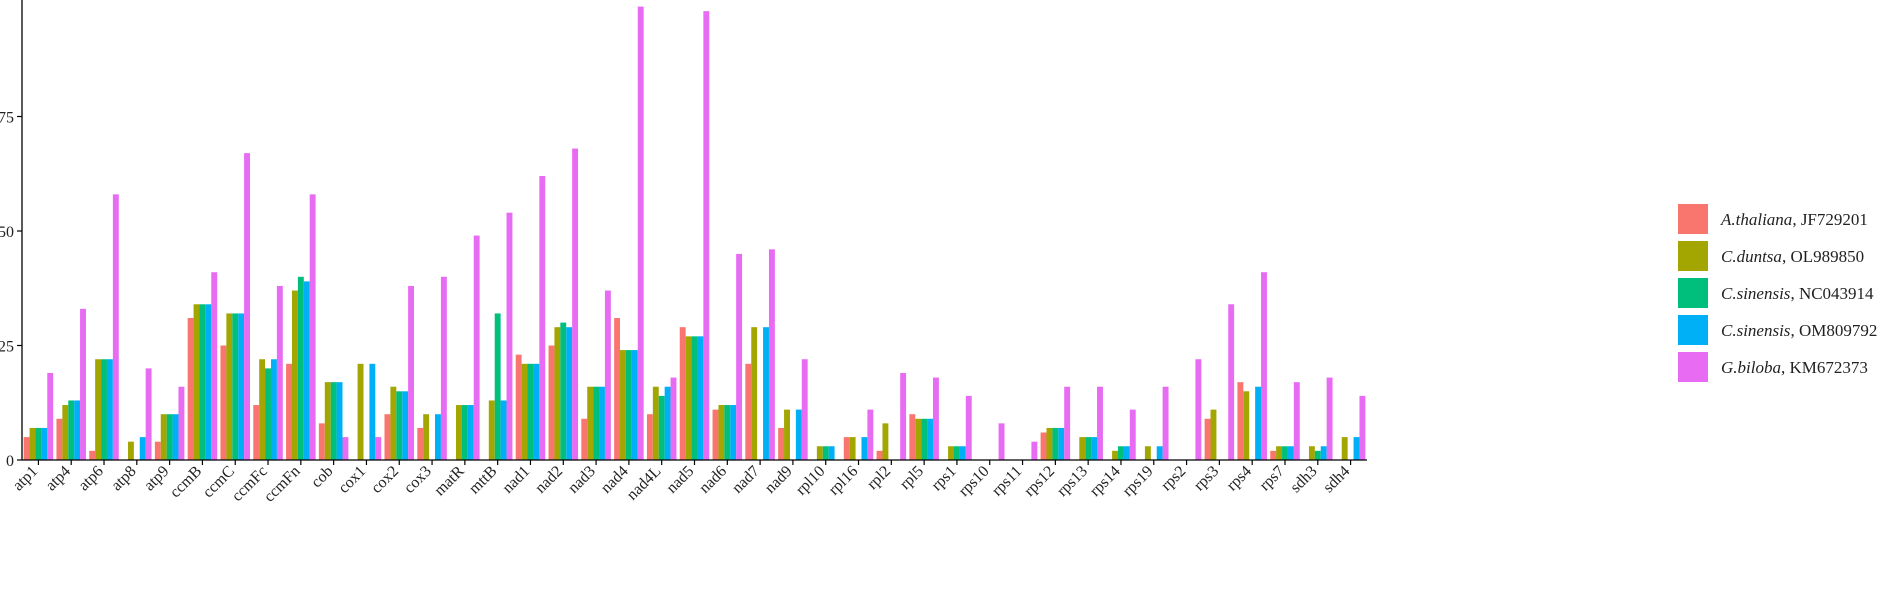  What do you see at coordinates (962, 453) in the screenshot?
I see `bar-rps1-s3` at bounding box center [962, 453].